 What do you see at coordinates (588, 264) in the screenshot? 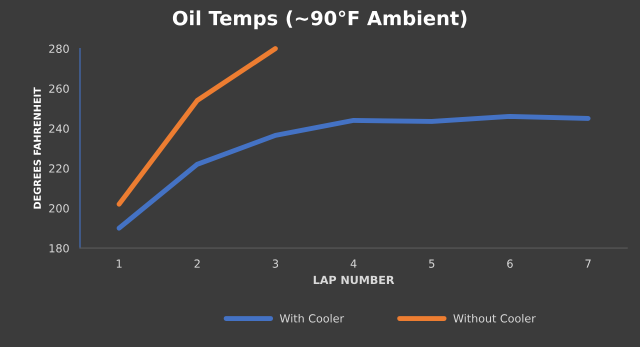
I see `x-tick-label: 7` at bounding box center [588, 264].